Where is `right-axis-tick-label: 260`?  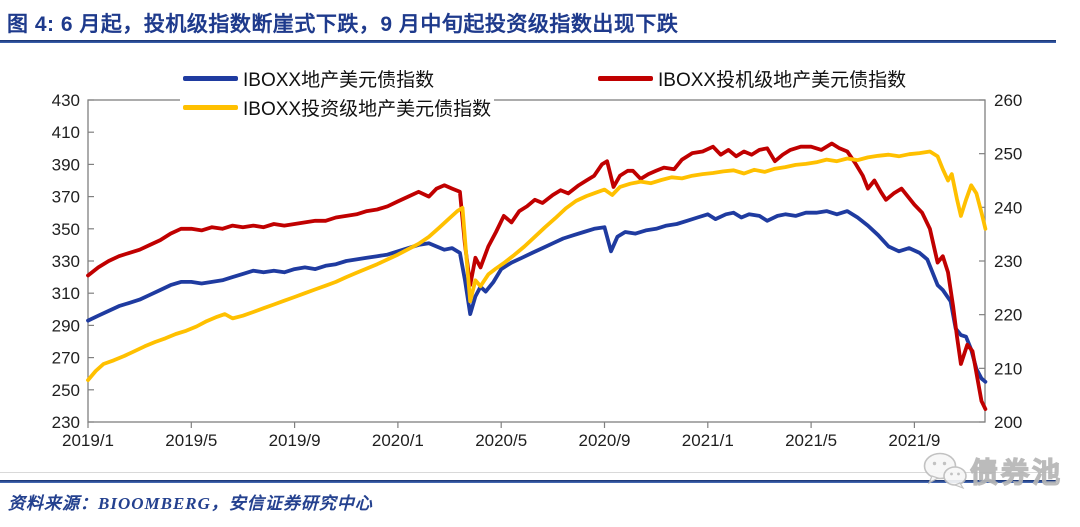
right-axis-tick-label: 260 is located at coordinates (1008, 100).